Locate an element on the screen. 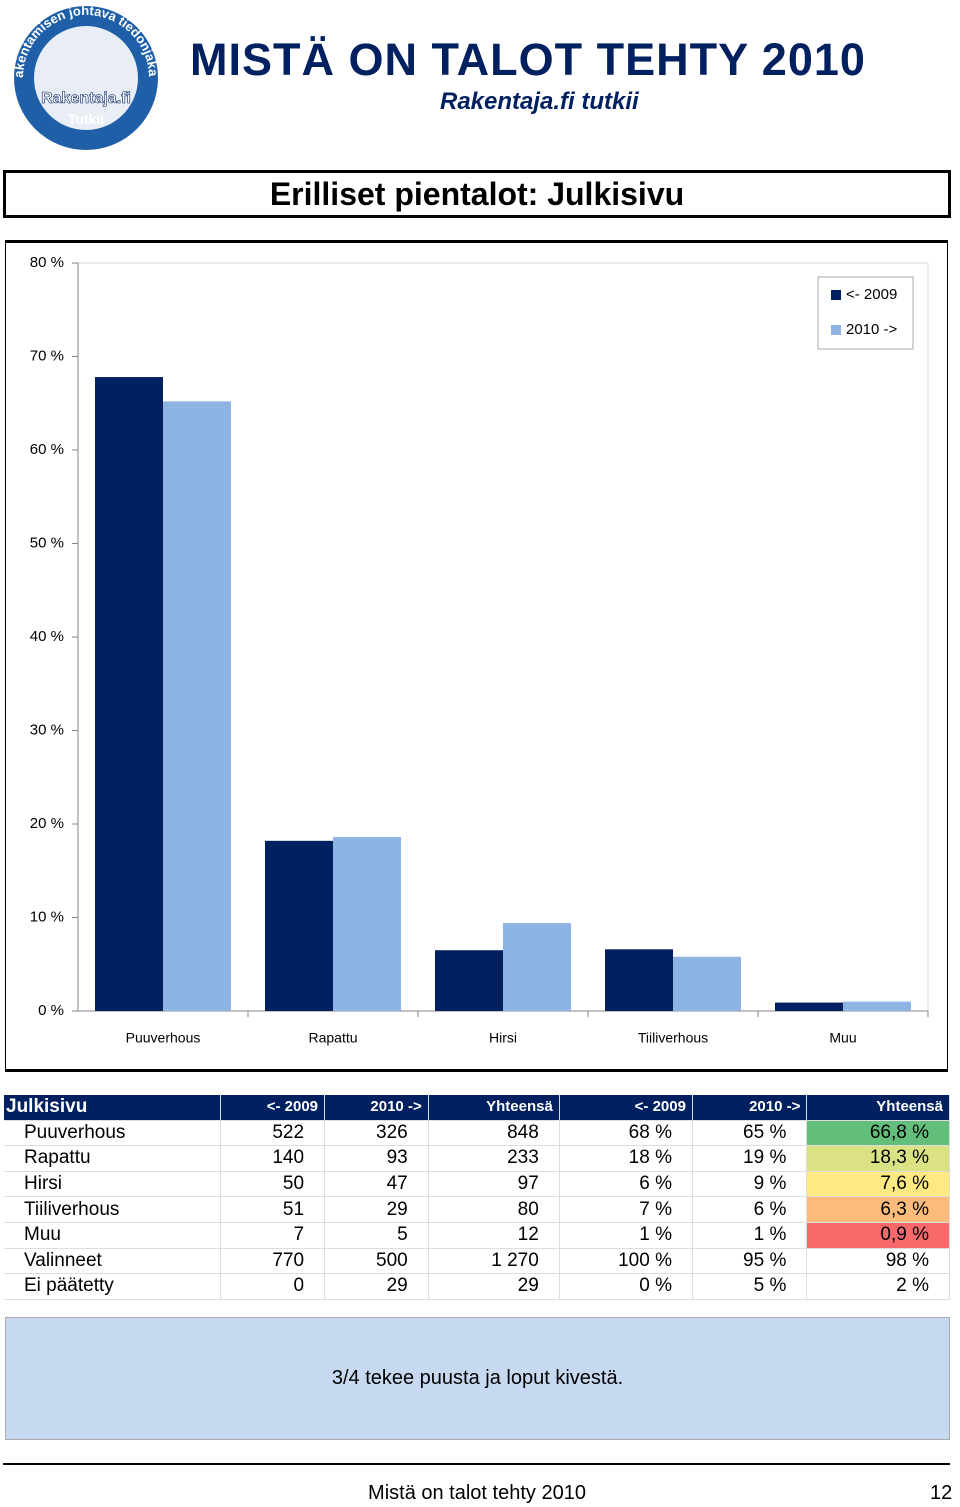 Image resolution: width=960 pixels, height=1507 pixels. table-cell: 18,3 % is located at coordinates (878, 1158).